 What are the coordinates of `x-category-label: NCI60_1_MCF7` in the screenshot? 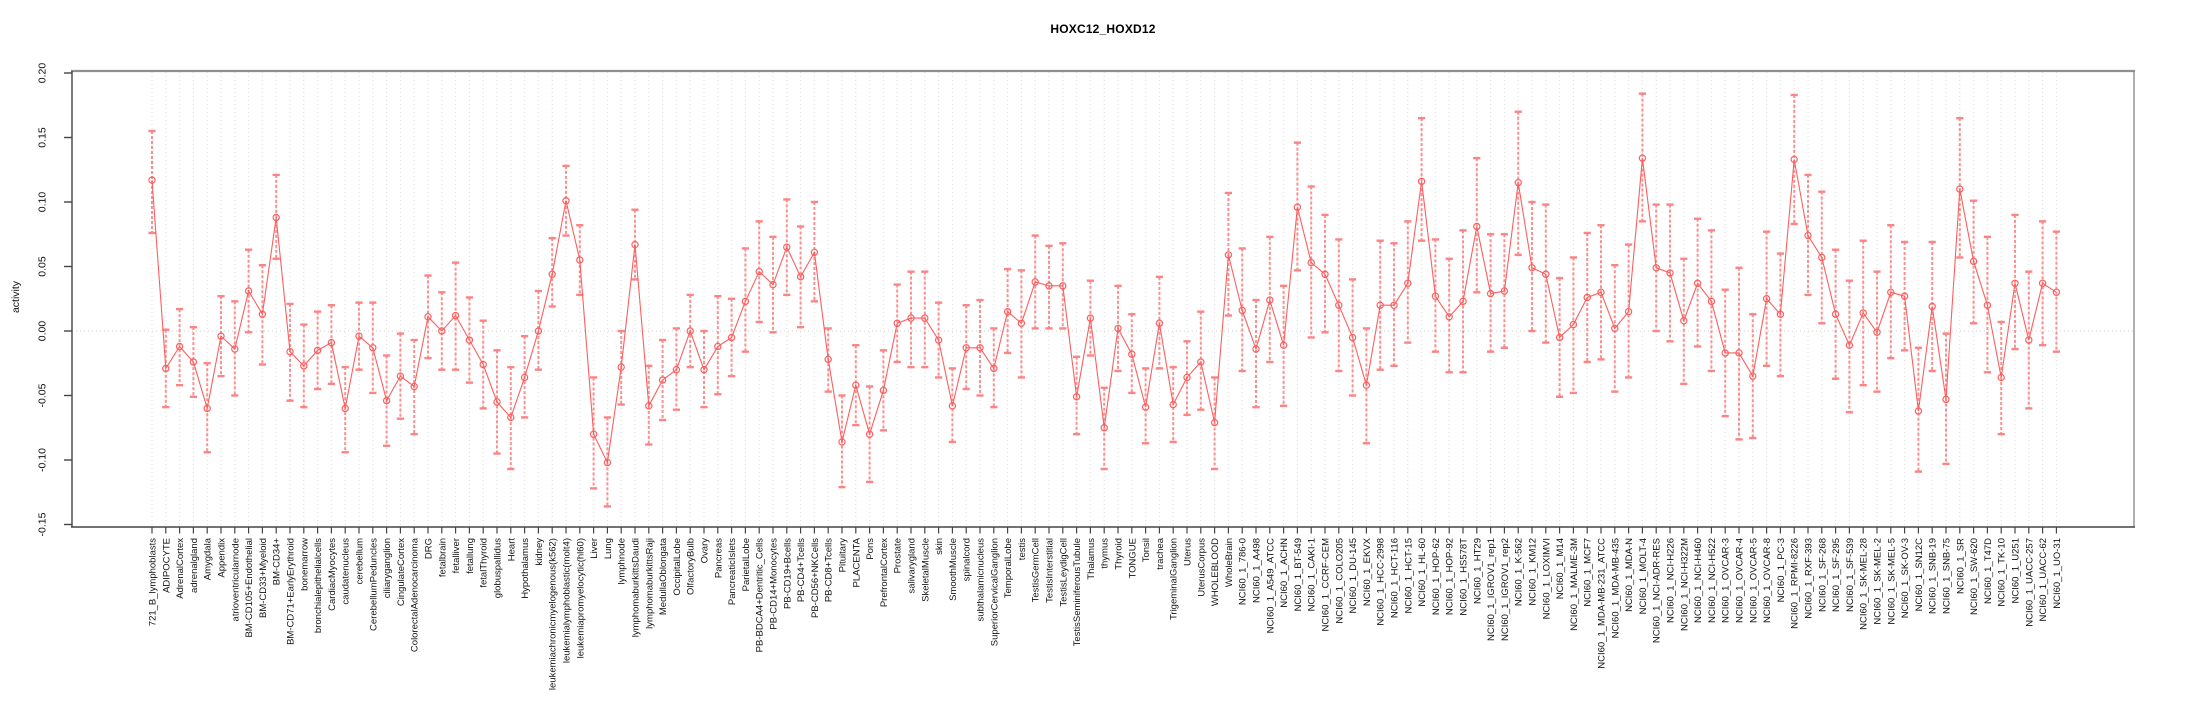 It's located at (1588, 572).